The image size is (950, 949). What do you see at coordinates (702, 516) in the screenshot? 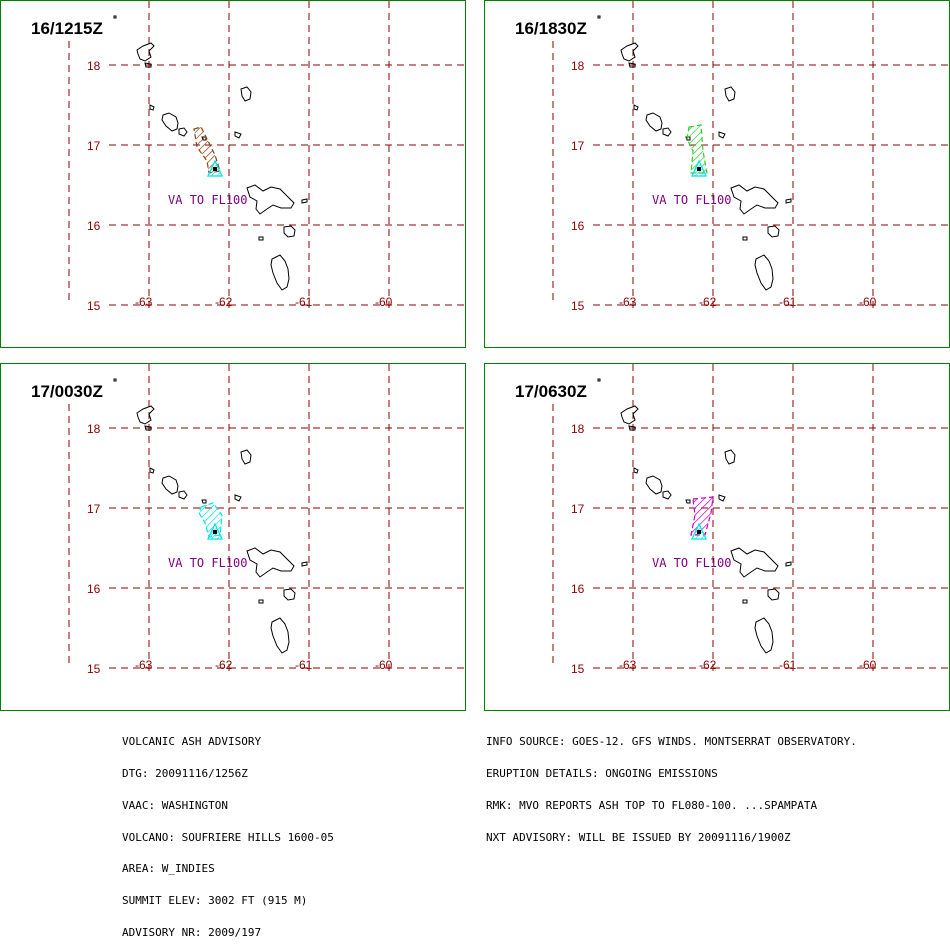
I see `ash-area` at bounding box center [702, 516].